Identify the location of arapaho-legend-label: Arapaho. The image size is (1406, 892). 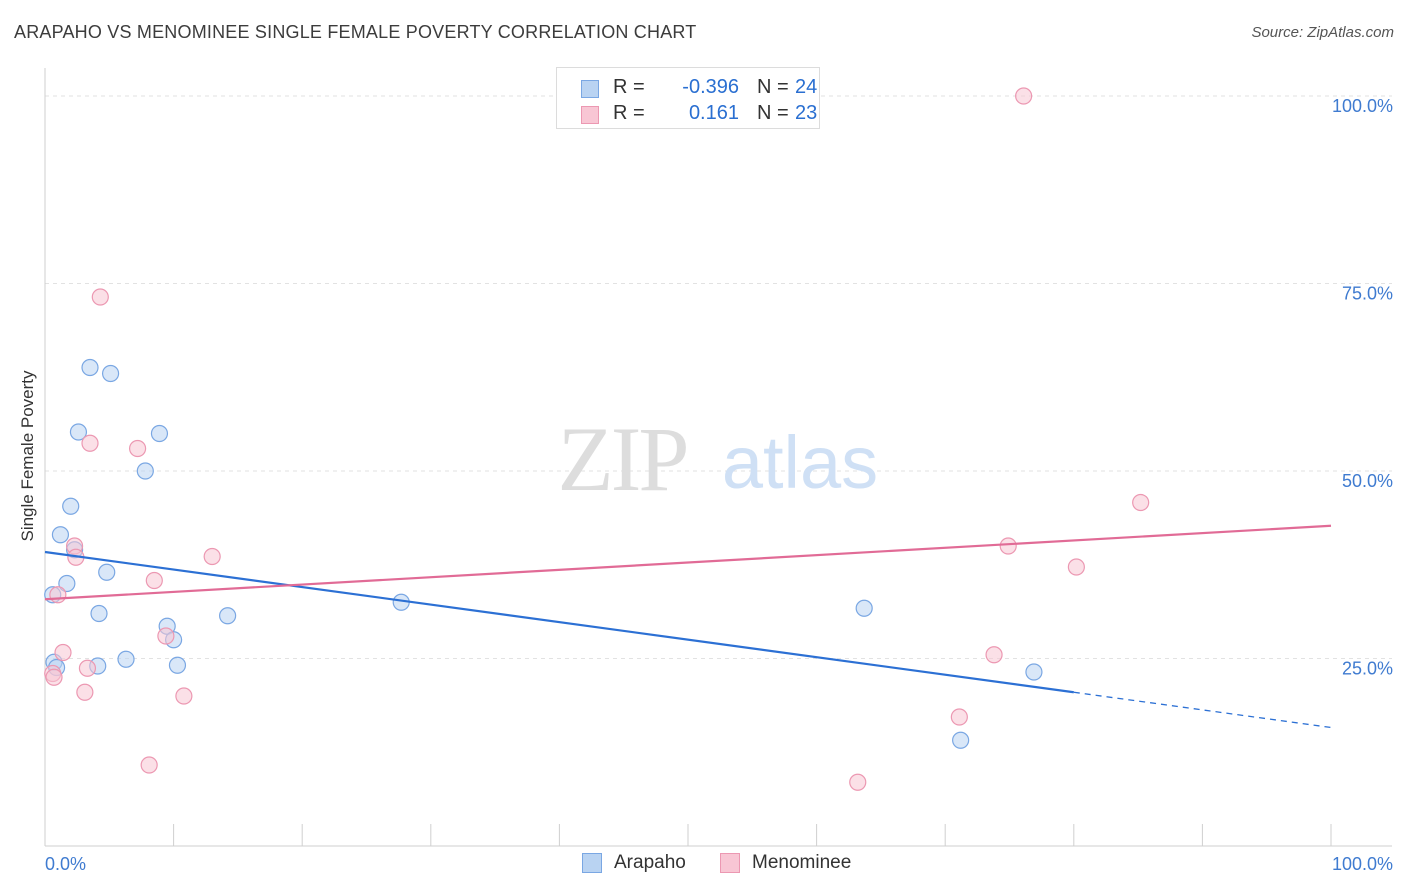
(650, 862).